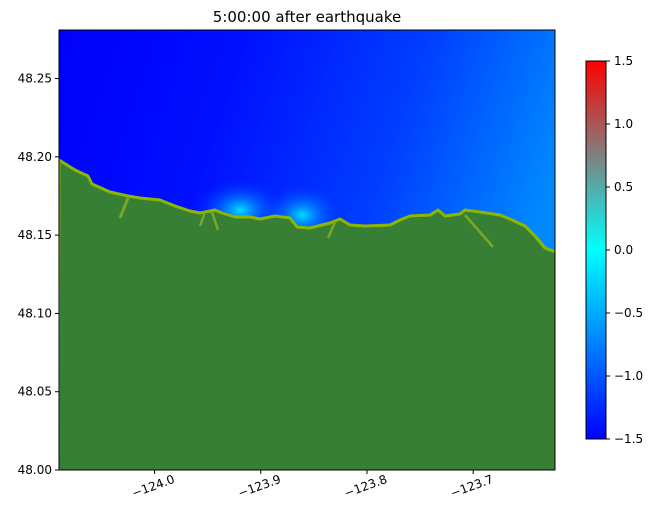 The width and height of the screenshot is (658, 524). What do you see at coordinates (365, 486) in the screenshot?
I see `x-tick-label: −123.8` at bounding box center [365, 486].